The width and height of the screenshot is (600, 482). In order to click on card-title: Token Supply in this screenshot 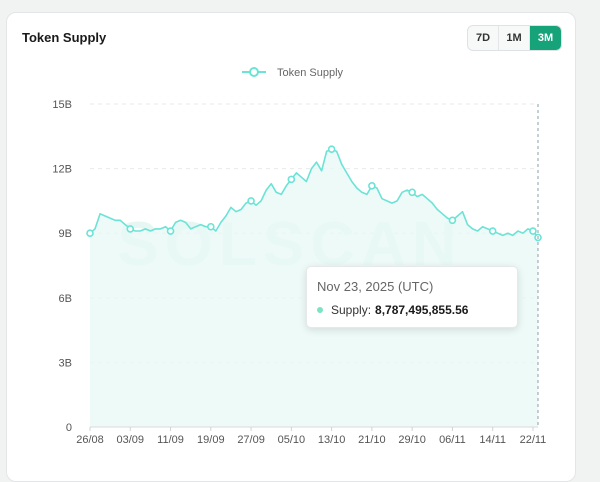, I will do `click(64, 37)`.